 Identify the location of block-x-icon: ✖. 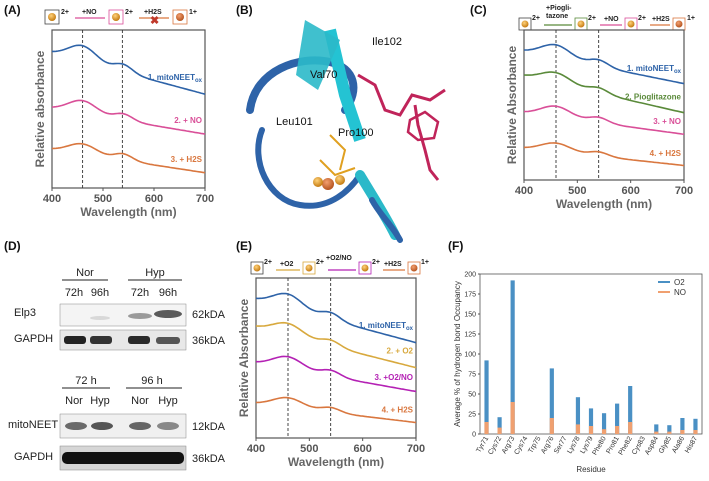
(154, 21).